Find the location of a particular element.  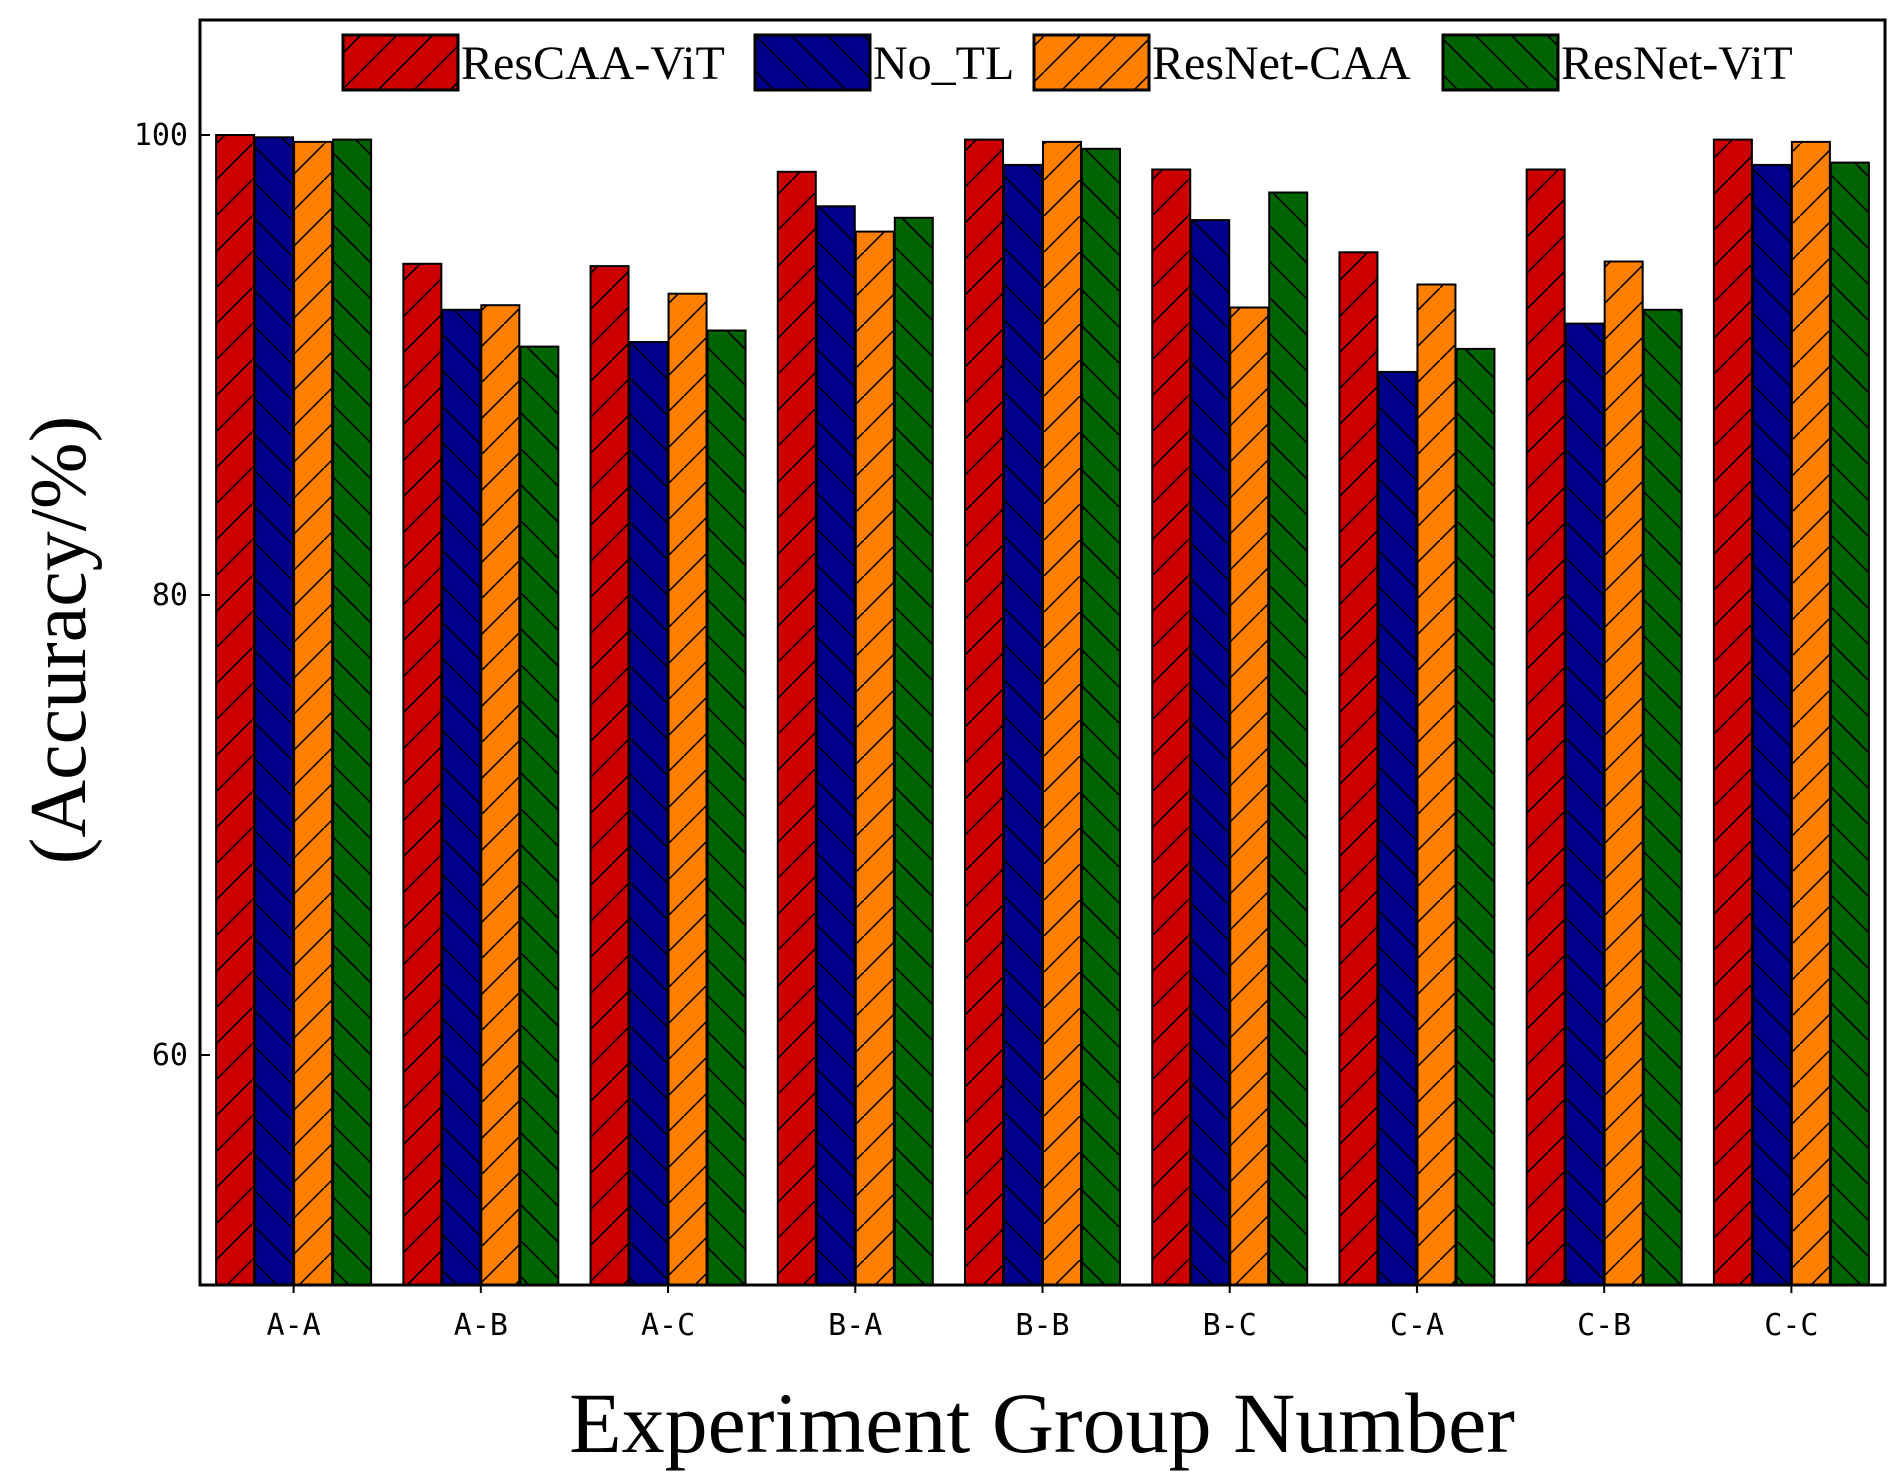

bar-C-C-No_TL is located at coordinates (1771, 724).